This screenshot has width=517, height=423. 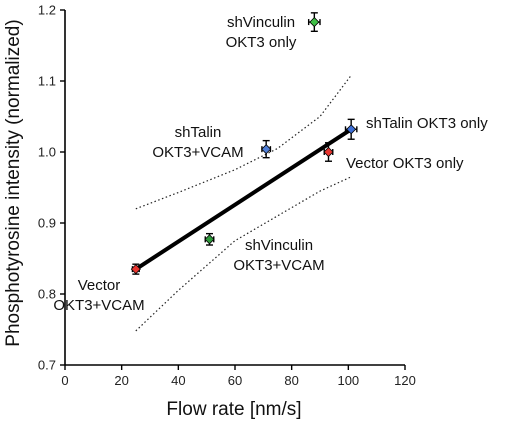 I want to click on y-axis-title: Phosphotyrosine intensity (normalized), so click(x=13, y=182).